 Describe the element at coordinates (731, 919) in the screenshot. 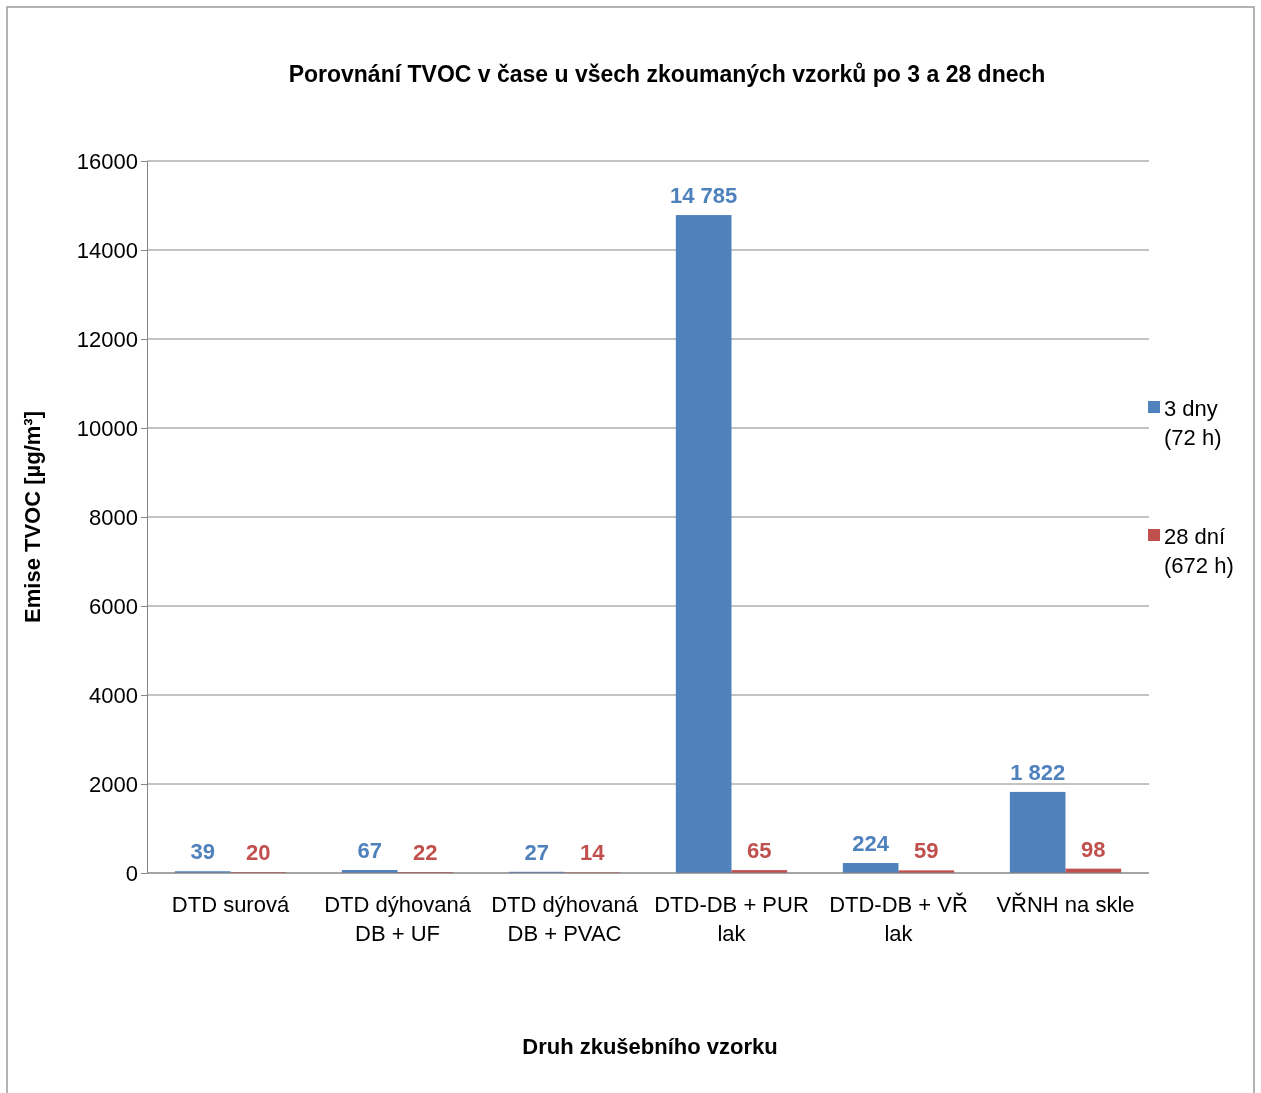

I see `x-tick-label: DTD-DB + PUR lak` at that location.